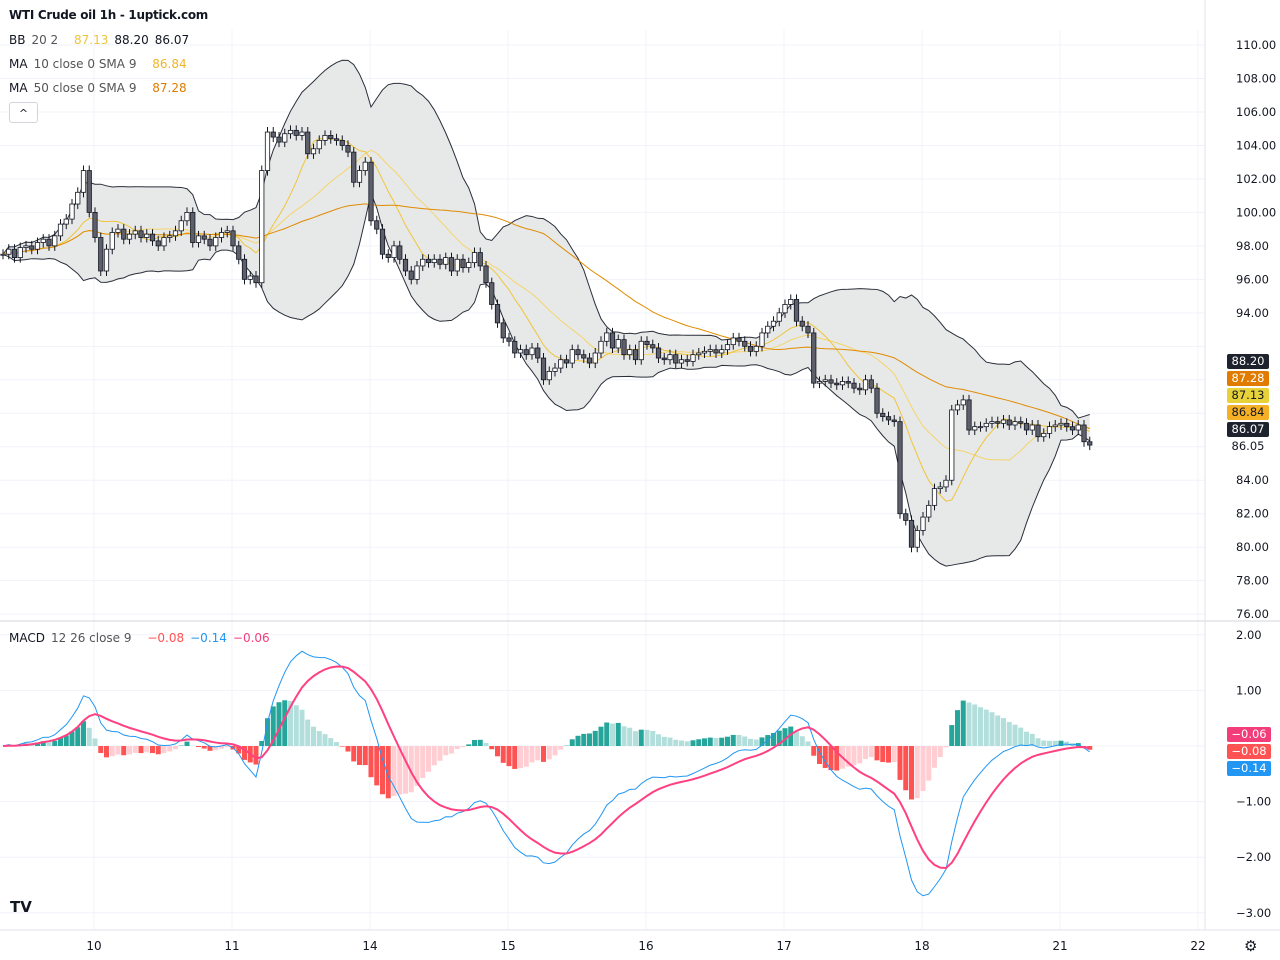 The width and height of the screenshot is (1280, 960). Describe the element at coordinates (166, 638) in the screenshot. I see `legend-macd-hist: −0.08` at that location.